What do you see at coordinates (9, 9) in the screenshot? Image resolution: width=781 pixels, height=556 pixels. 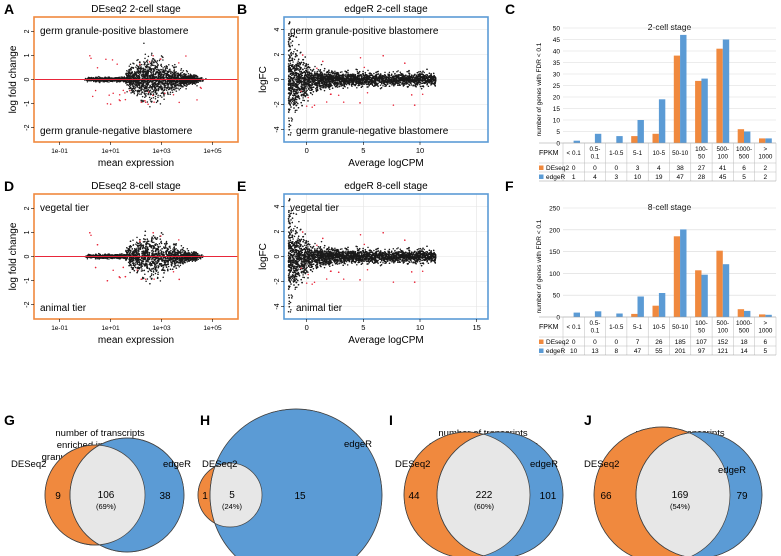 I see `panel-letter-a: A` at bounding box center [9, 9].